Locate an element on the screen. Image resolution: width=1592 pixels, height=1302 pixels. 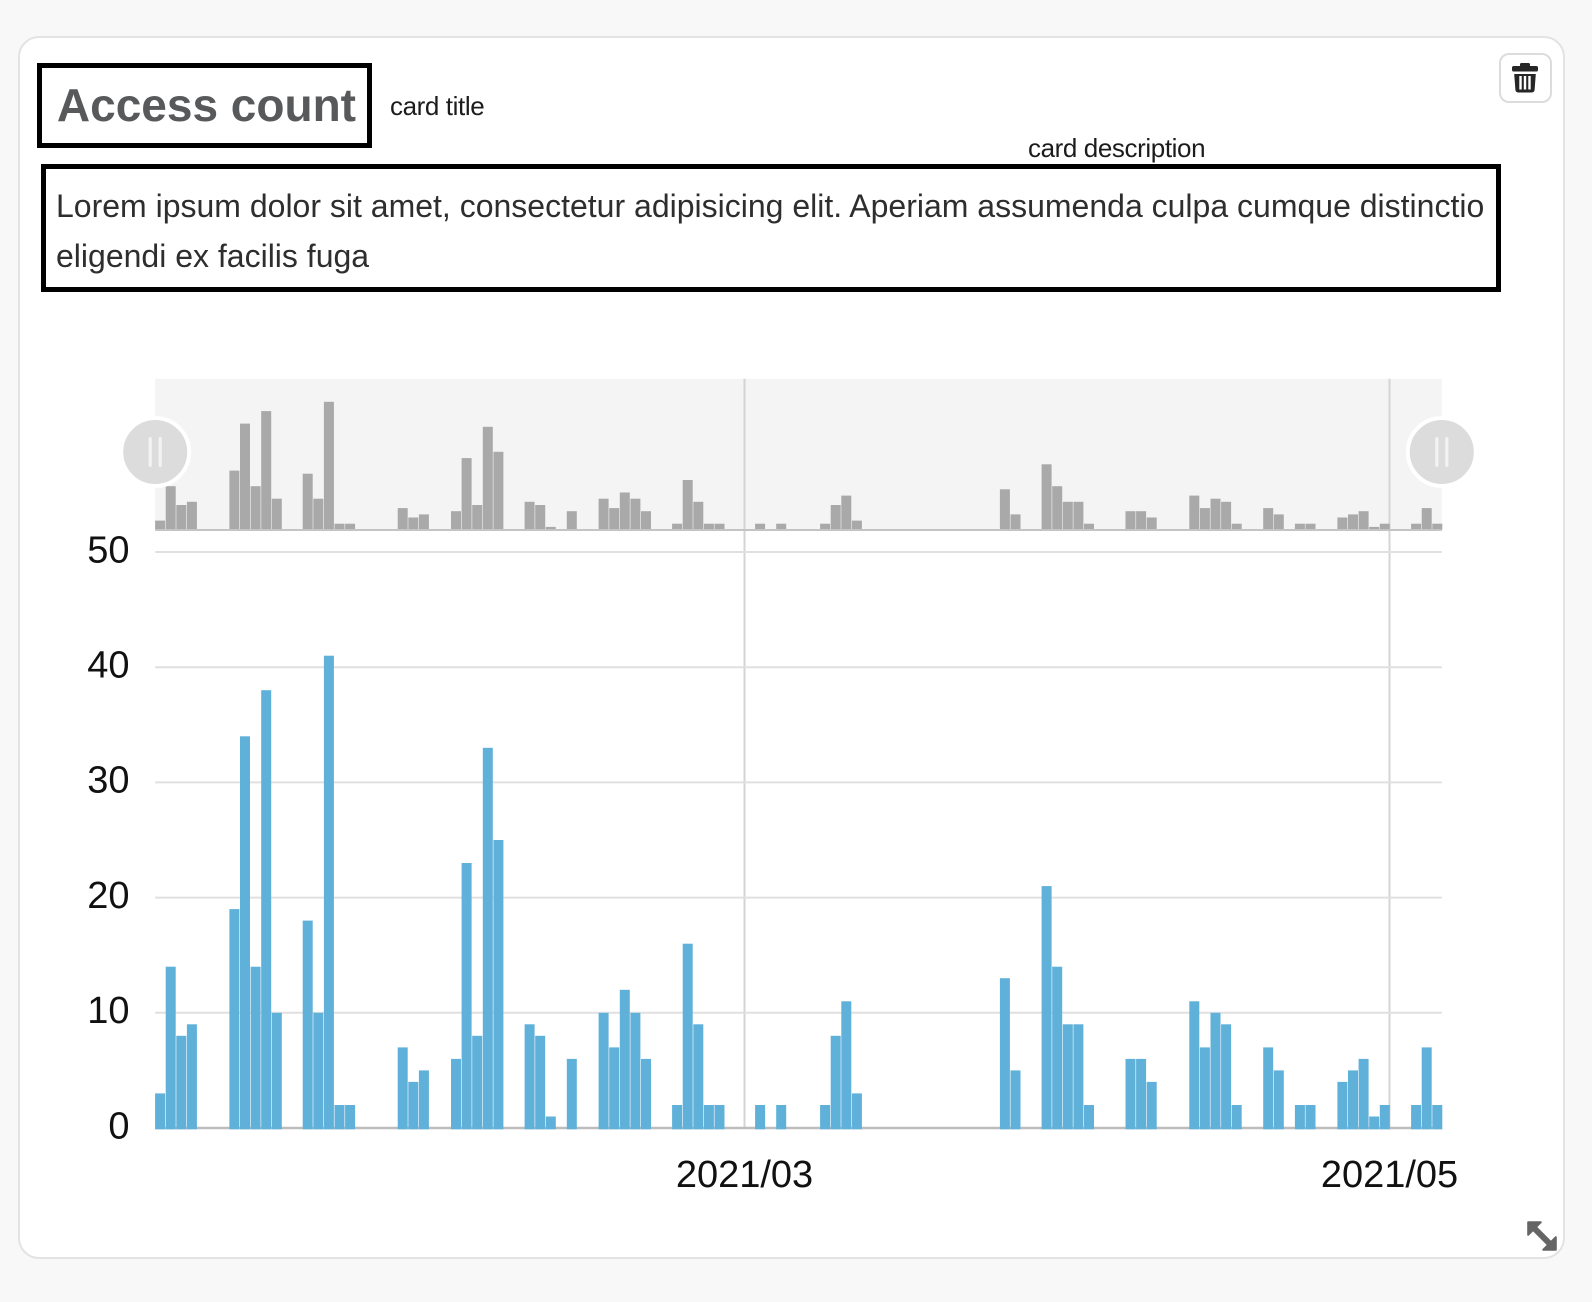
svg-text: 2021/03 is located at coordinates (744, 1175).